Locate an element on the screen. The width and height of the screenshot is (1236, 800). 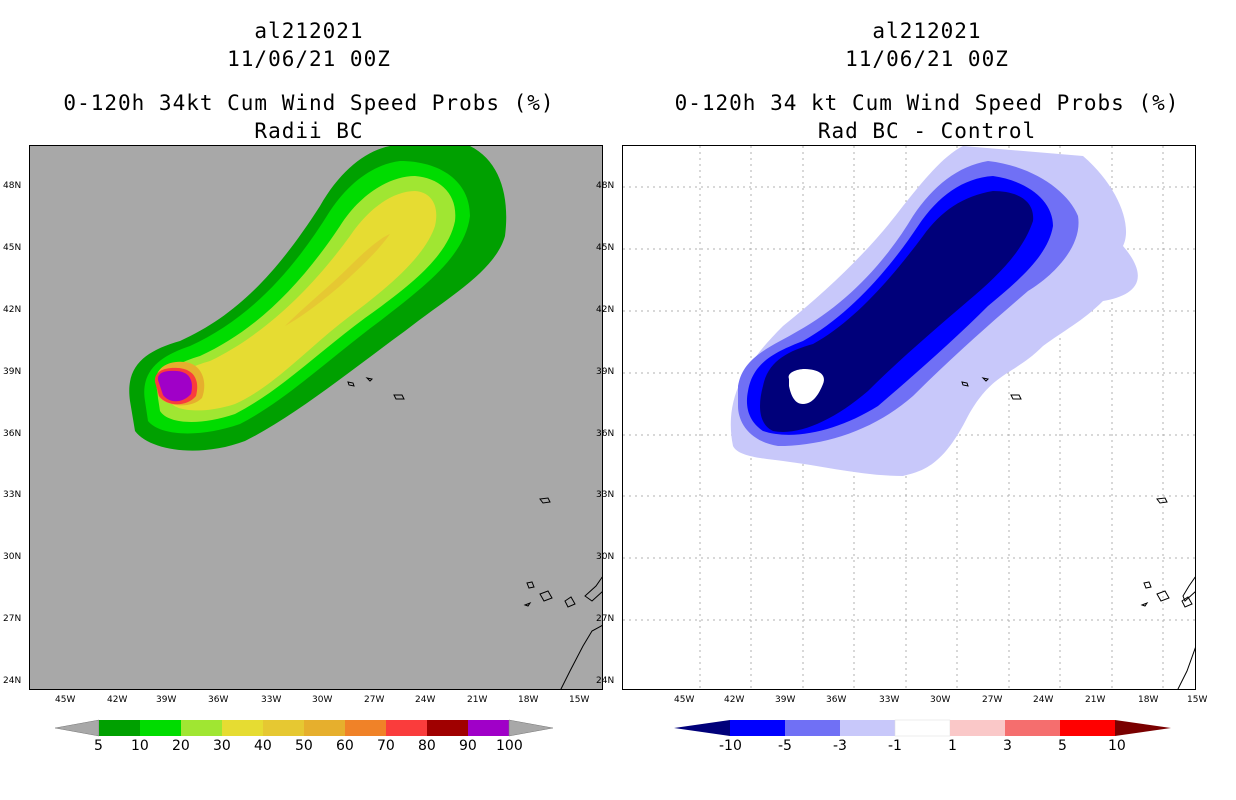
colorbar-label: 60 is located at coordinates (345, 746).